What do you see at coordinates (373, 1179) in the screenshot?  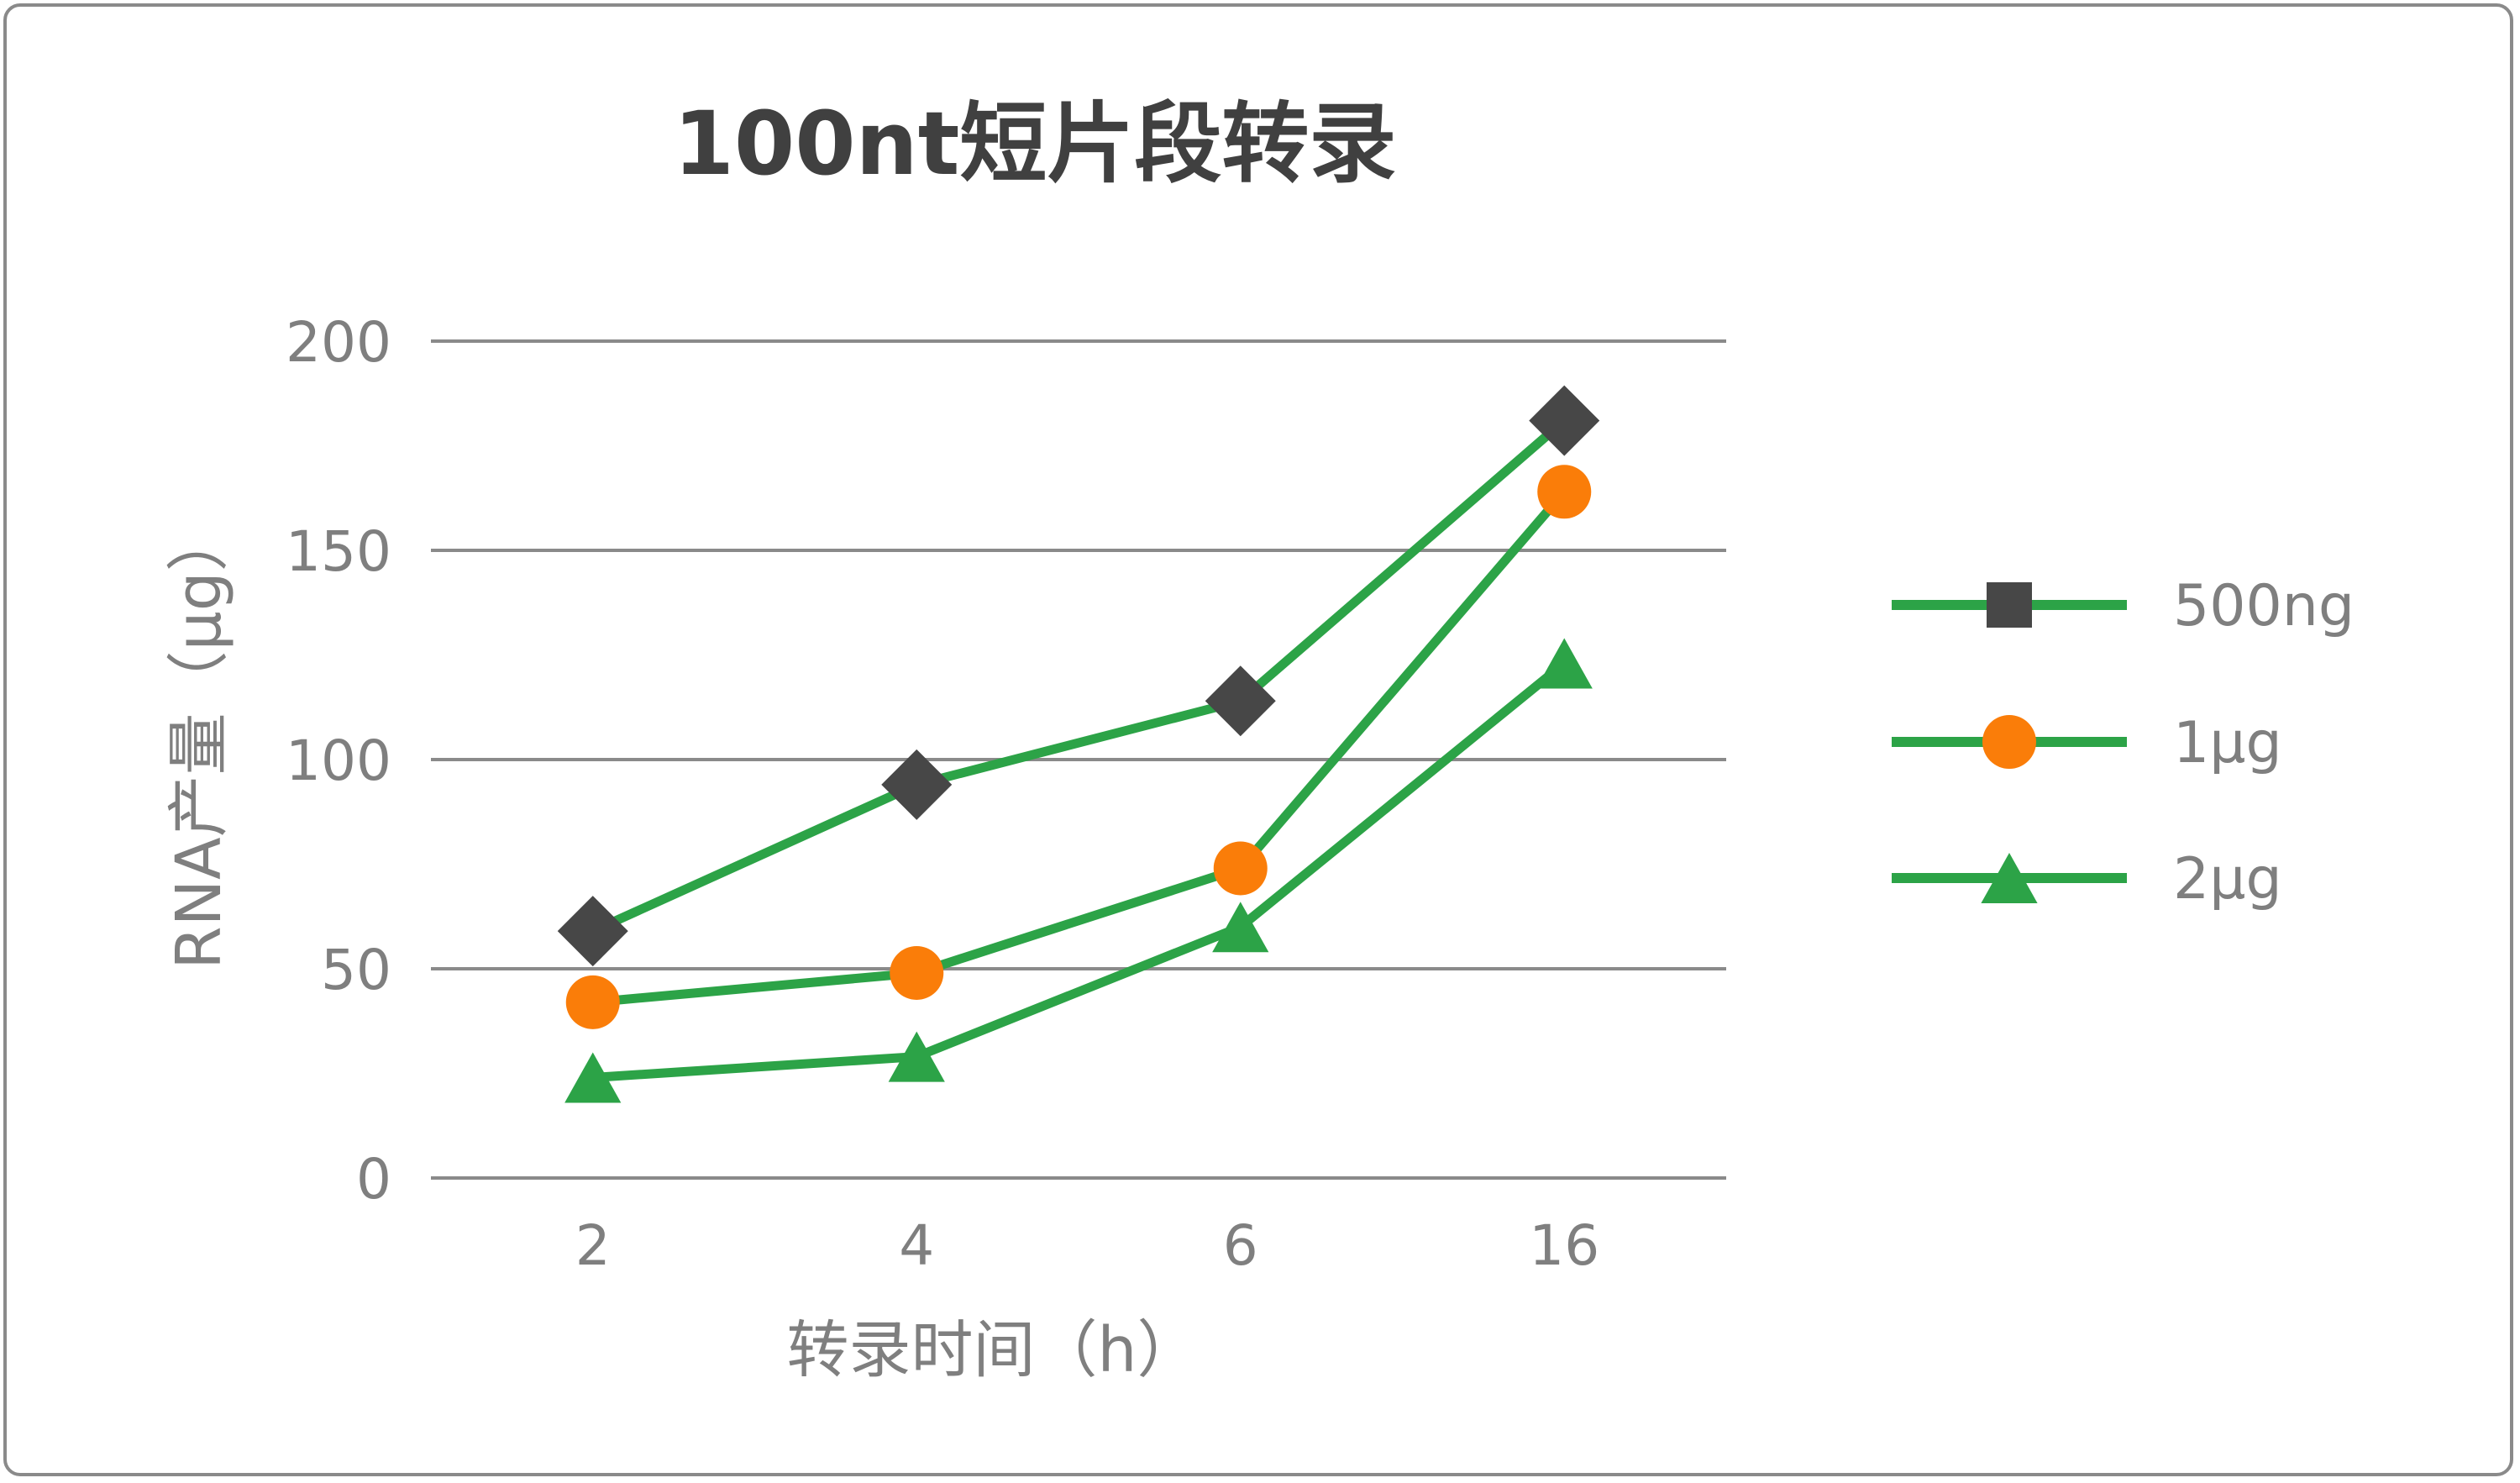 I see `y-tick-label: 0` at bounding box center [373, 1179].